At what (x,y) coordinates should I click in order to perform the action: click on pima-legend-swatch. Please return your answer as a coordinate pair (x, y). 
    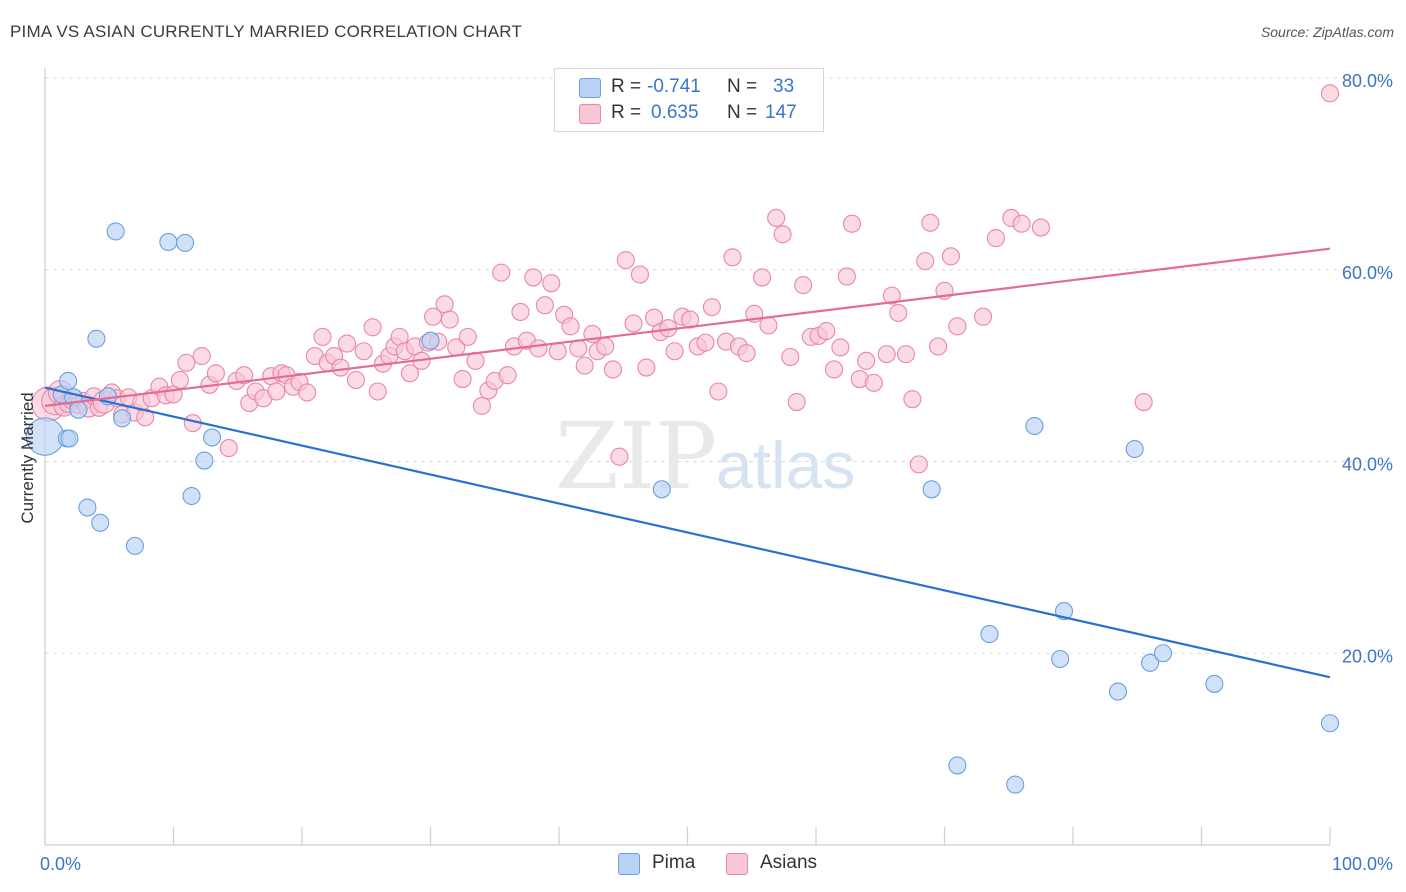
    Looking at the image, I should click on (629, 864).